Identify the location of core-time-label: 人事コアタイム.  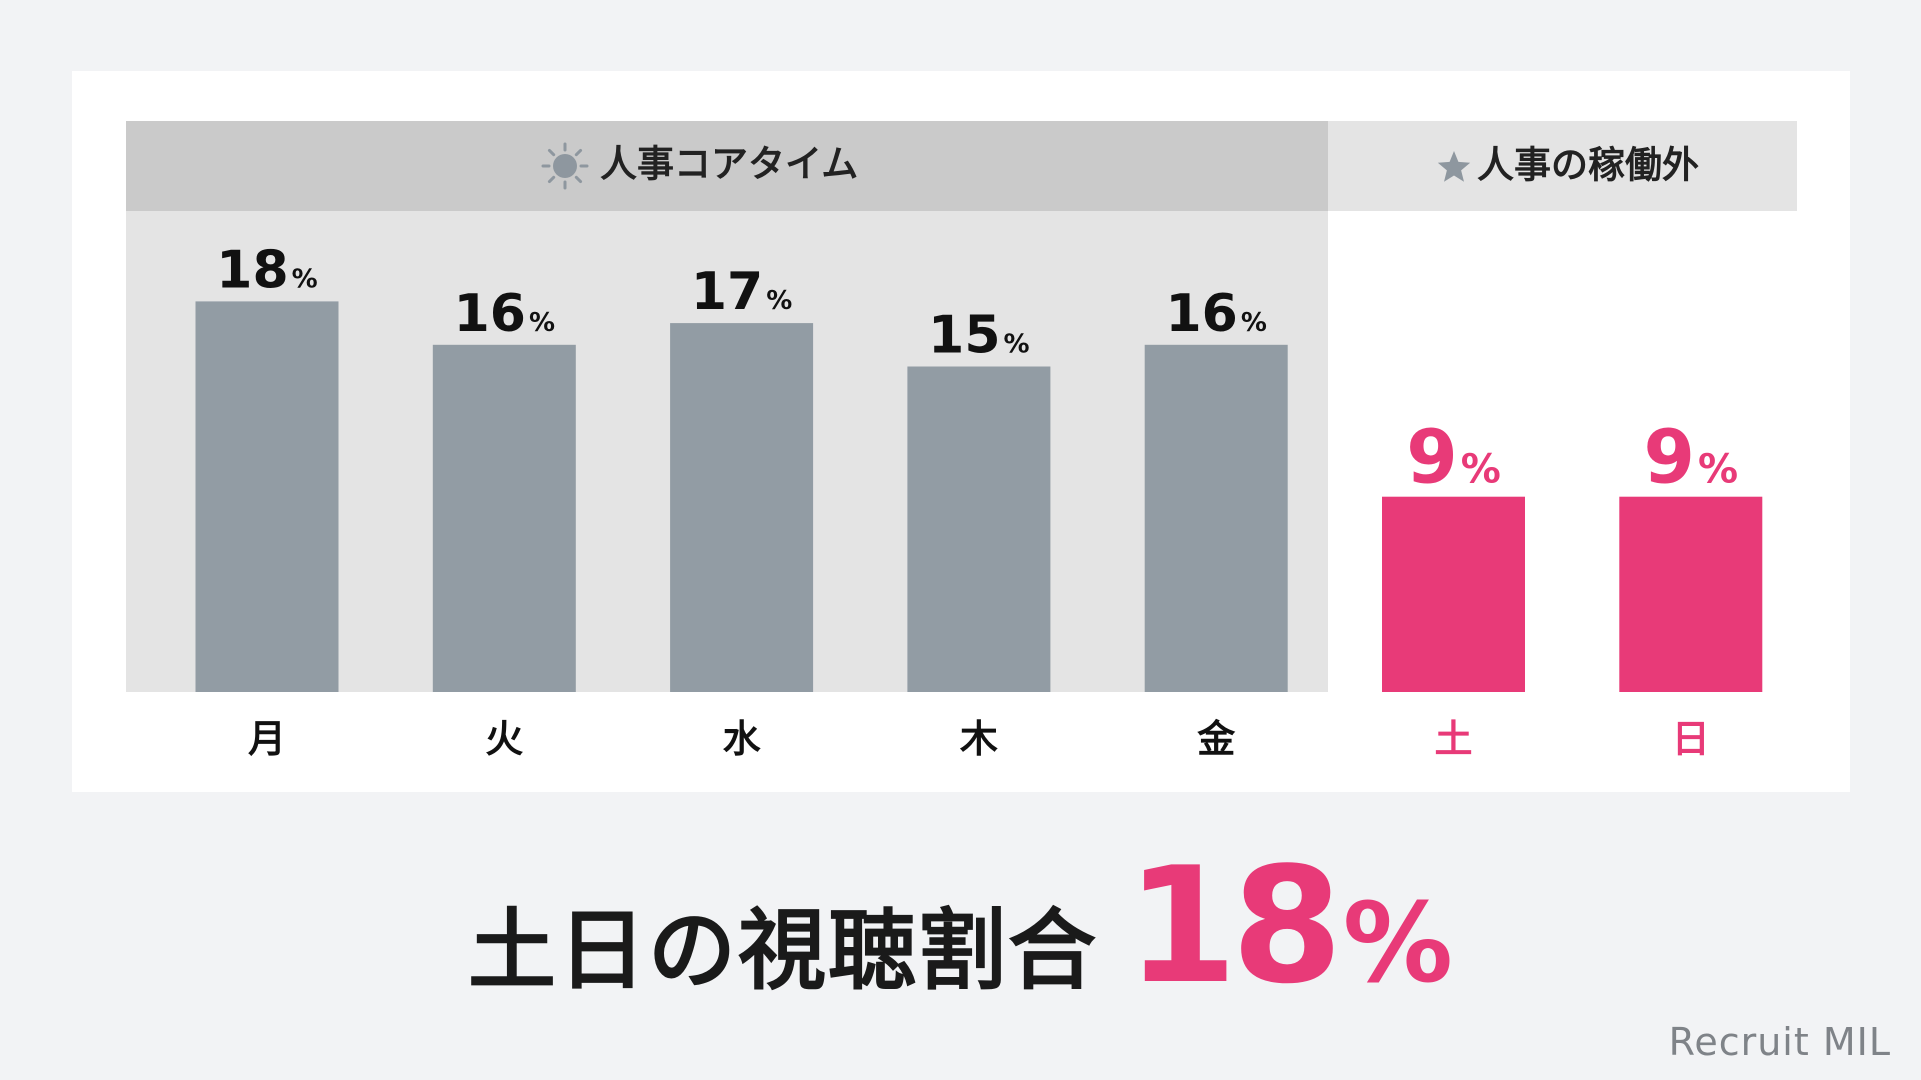
(729, 164).